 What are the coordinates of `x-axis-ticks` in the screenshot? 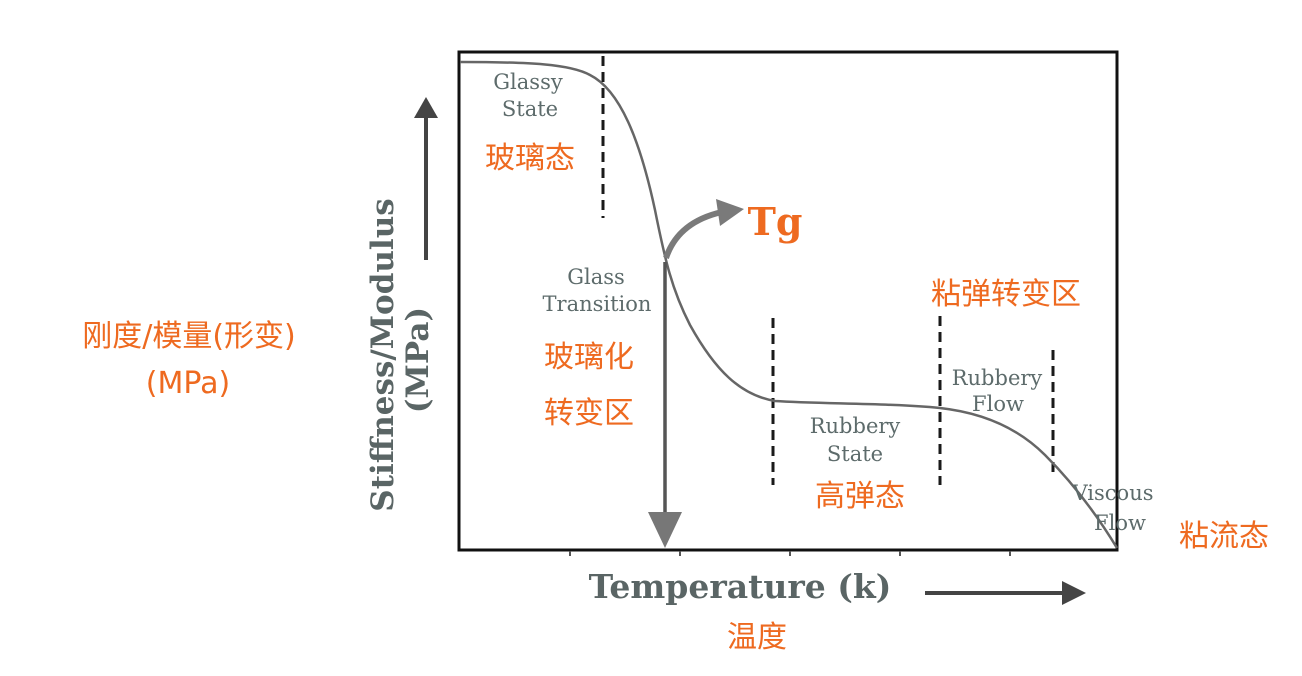 It's located at (790, 553).